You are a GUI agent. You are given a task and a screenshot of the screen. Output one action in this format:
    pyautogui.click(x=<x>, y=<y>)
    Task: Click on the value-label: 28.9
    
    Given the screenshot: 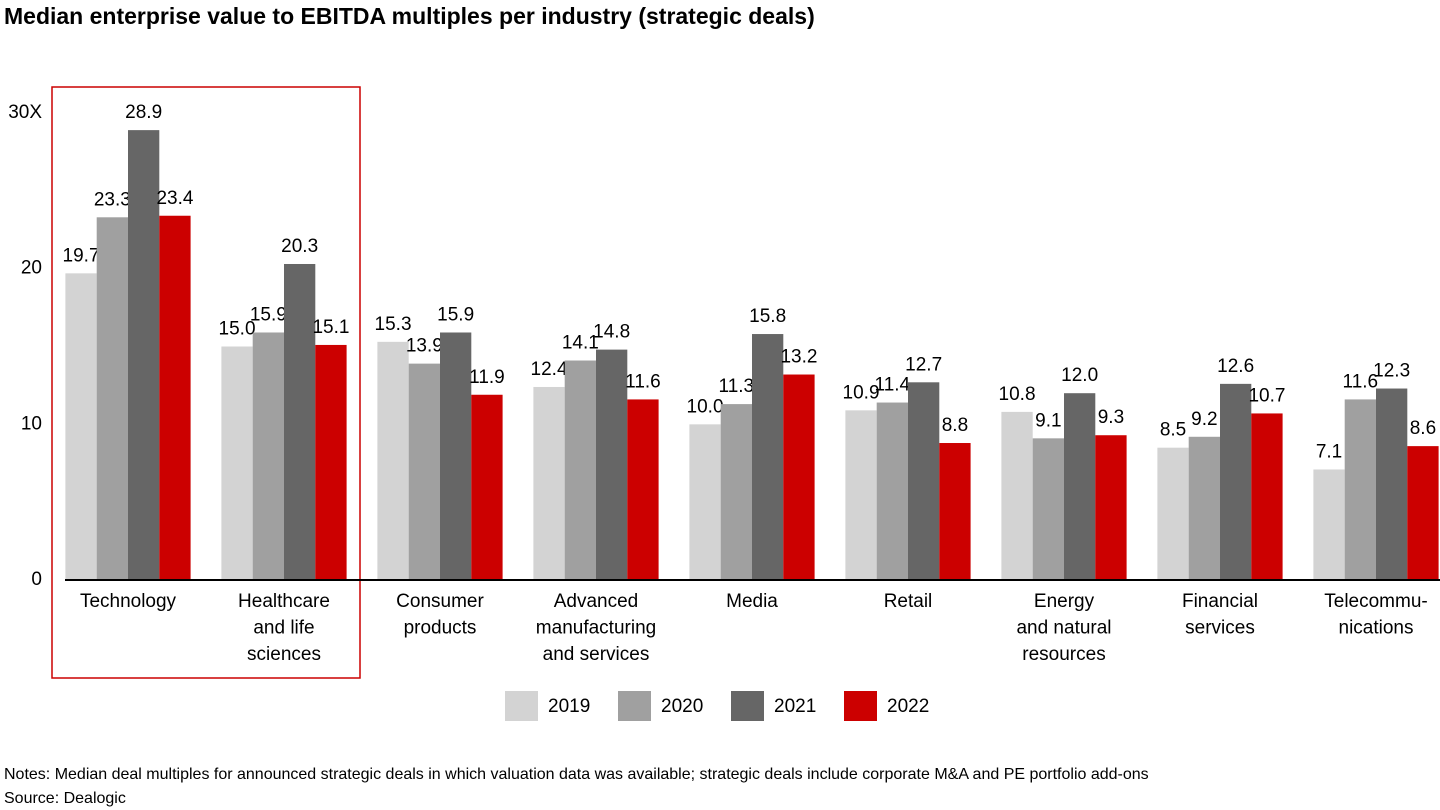 What is the action you would take?
    pyautogui.click(x=143, y=112)
    